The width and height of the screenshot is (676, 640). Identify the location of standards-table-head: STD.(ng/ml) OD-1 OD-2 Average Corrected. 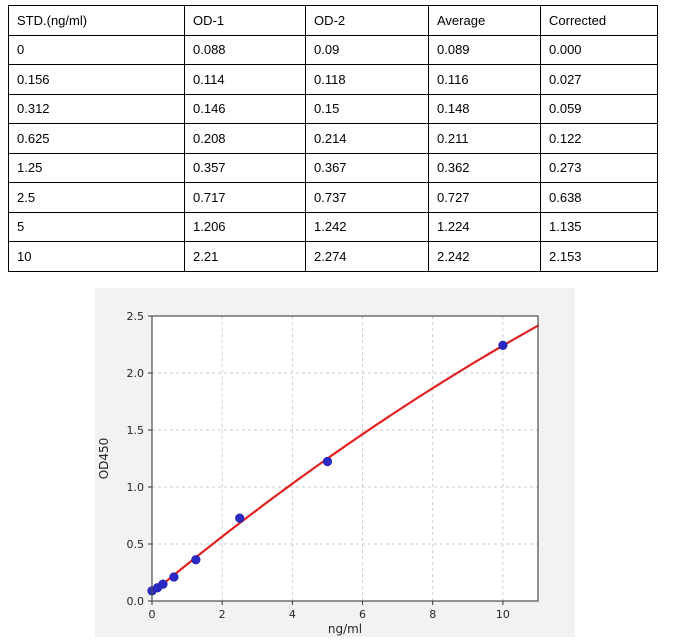
(333, 20).